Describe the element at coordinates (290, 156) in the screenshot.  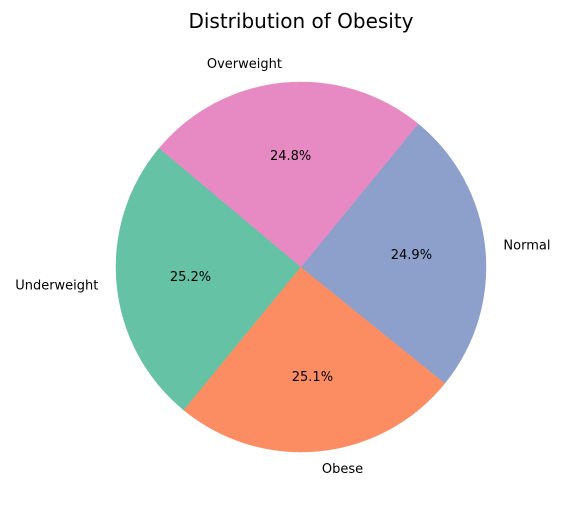
I see `pct-label-overweight: 24.8%` at that location.